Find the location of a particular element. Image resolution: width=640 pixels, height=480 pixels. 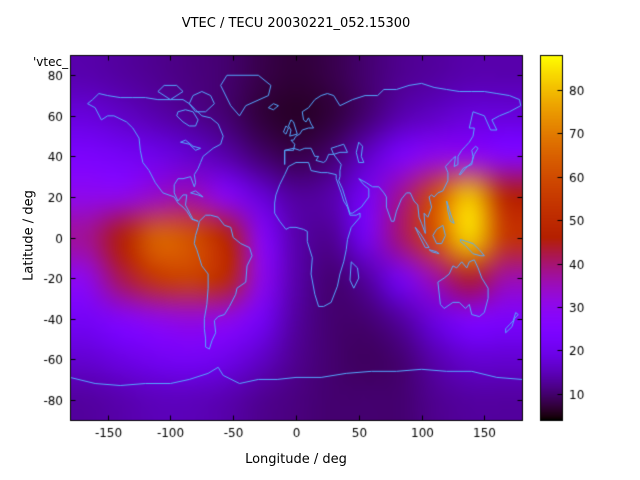

plot-key-label: 'vtec_ is located at coordinates (51, 62).